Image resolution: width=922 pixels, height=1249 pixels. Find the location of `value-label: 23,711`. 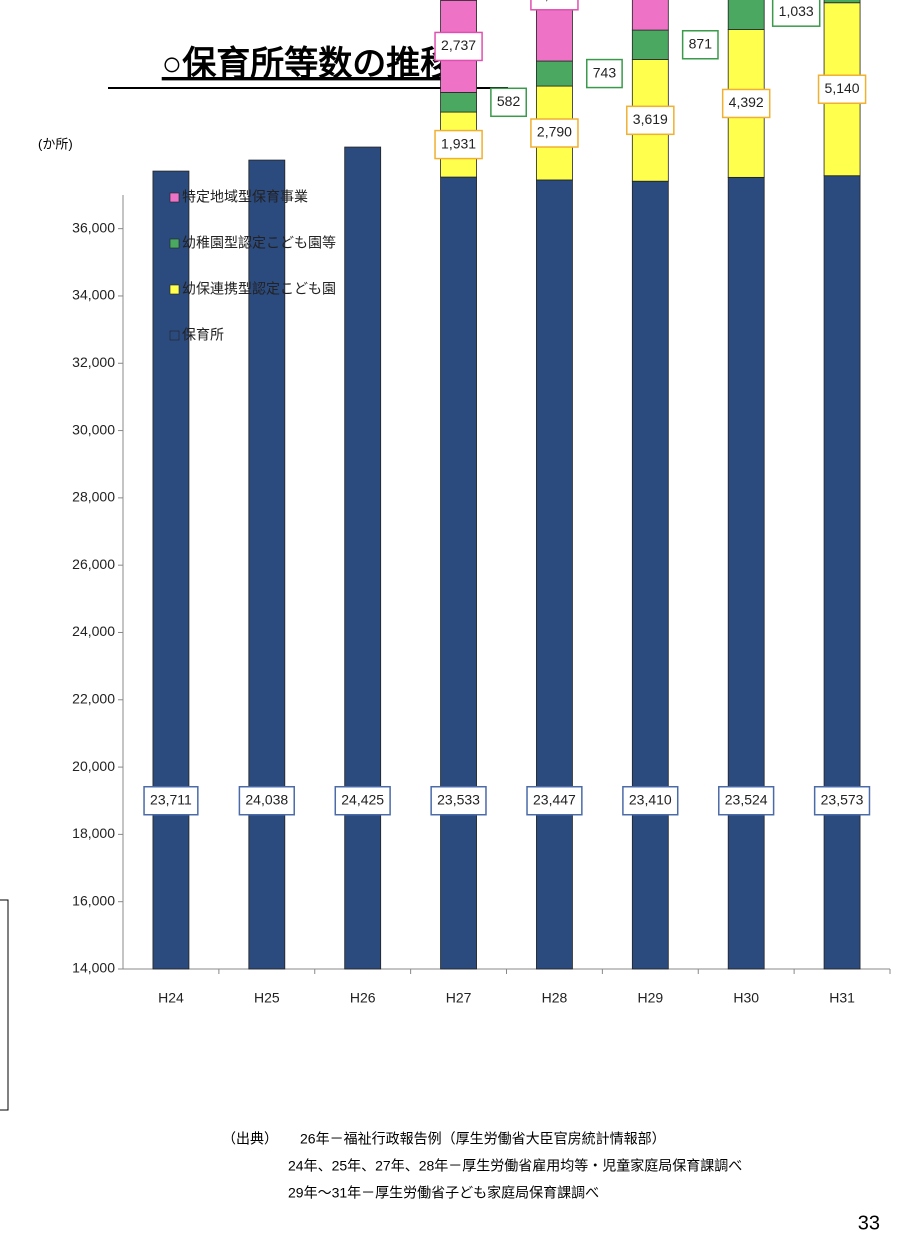

value-label: 23,711 is located at coordinates (171, 799).